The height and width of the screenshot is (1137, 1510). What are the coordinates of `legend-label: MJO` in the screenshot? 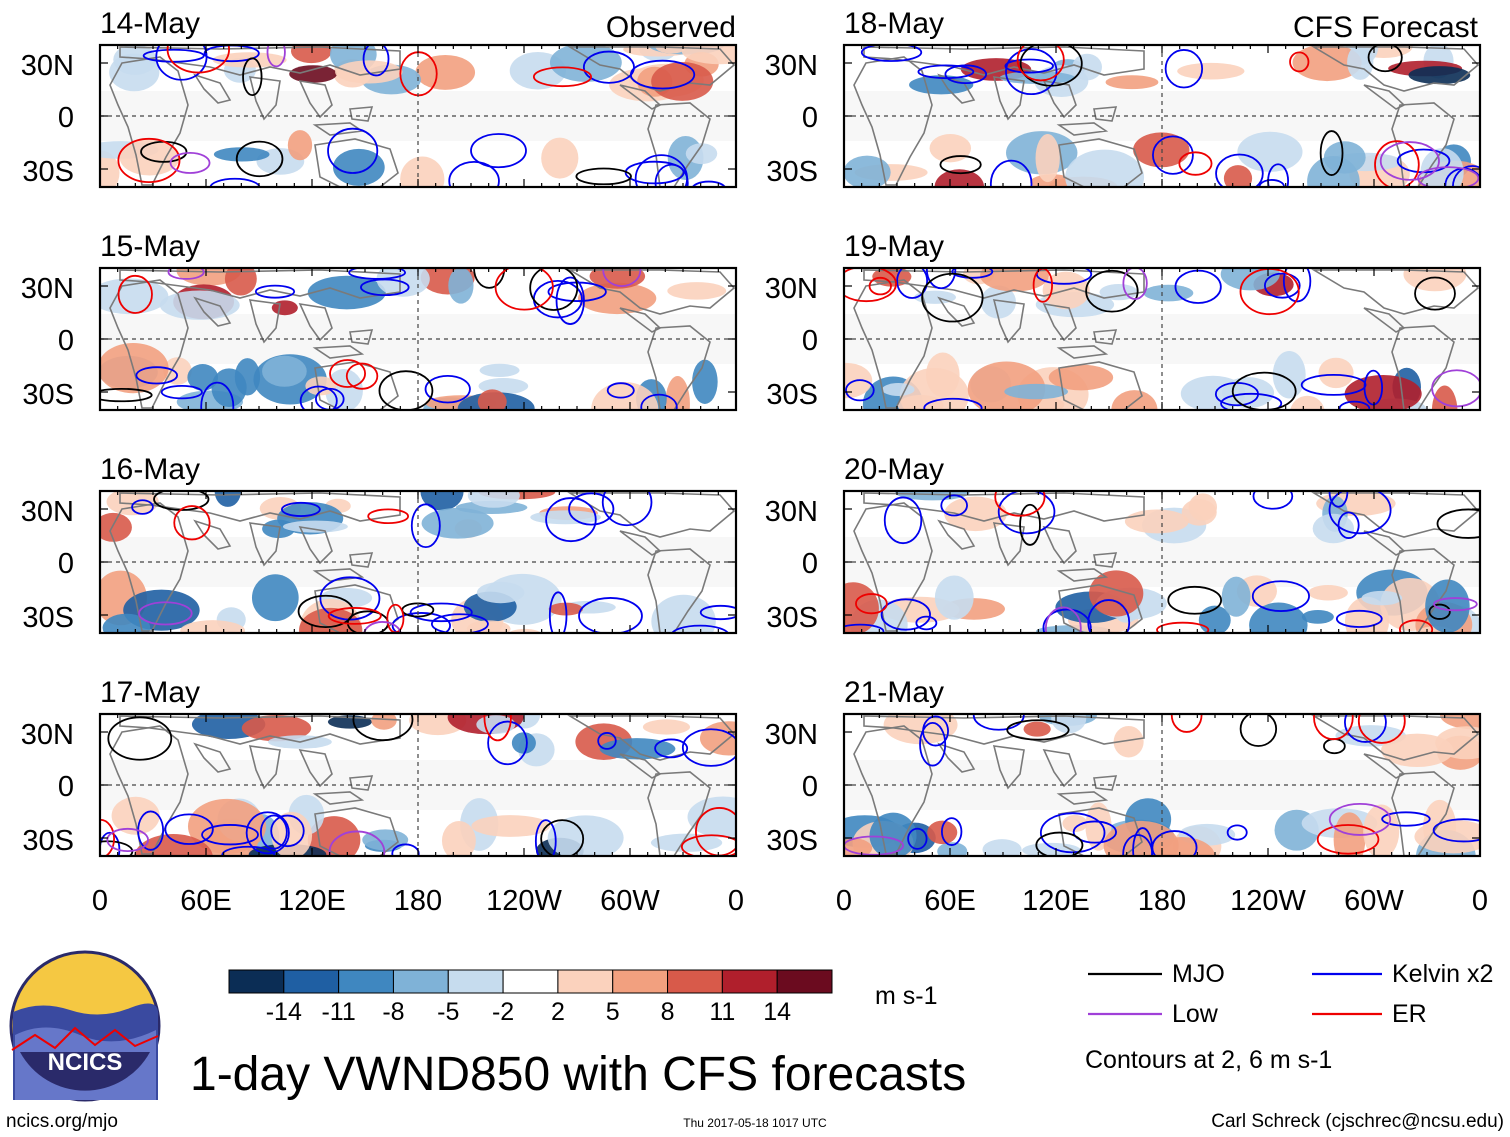 It's located at (1198, 974).